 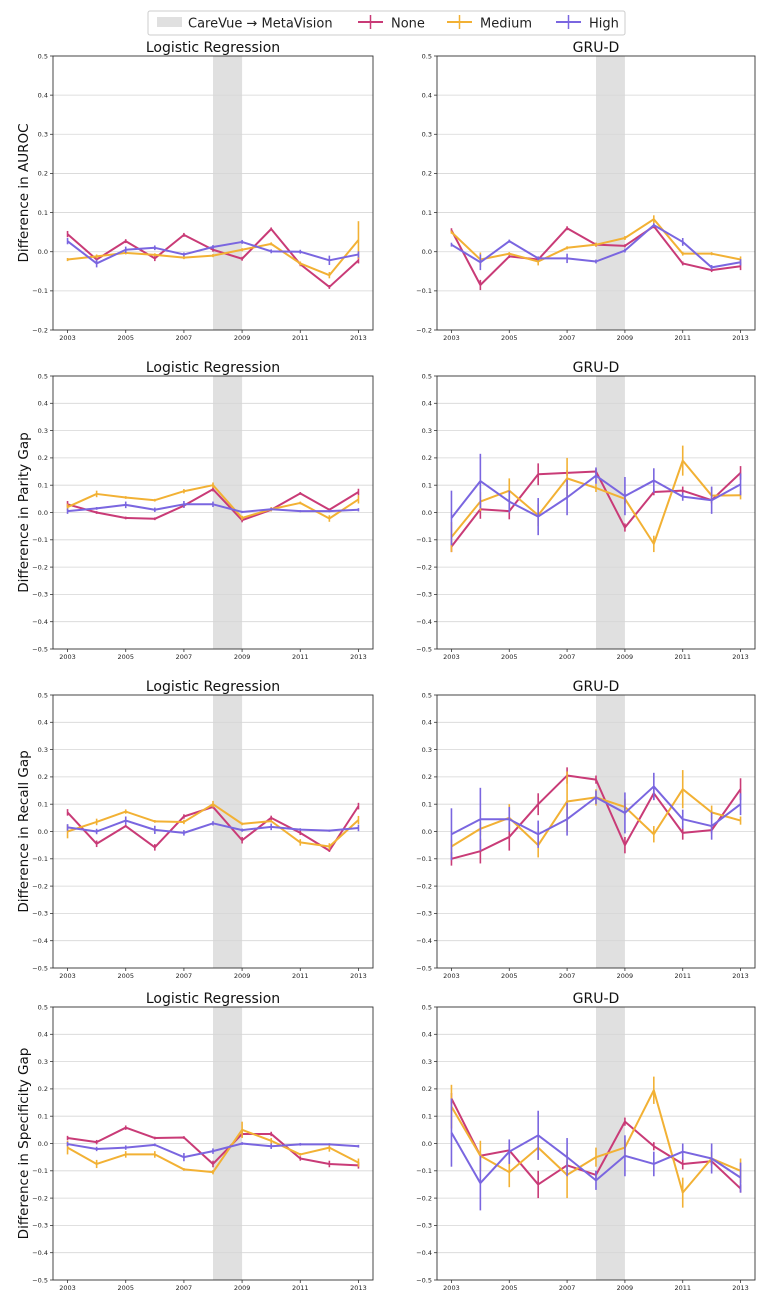 I want to click on y-axis-label: Difference in AUROC, so click(x=24, y=192).